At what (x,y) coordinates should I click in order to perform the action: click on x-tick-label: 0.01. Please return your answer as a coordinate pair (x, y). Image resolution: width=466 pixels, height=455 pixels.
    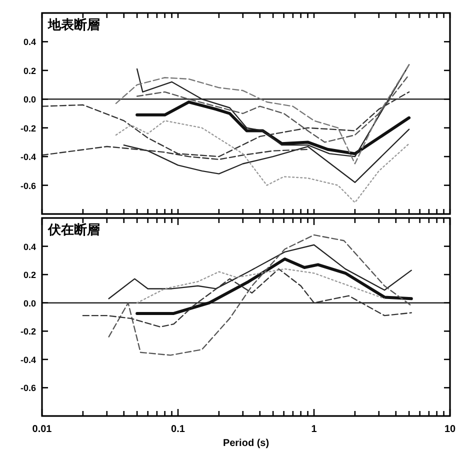
    Looking at the image, I should click on (42, 429).